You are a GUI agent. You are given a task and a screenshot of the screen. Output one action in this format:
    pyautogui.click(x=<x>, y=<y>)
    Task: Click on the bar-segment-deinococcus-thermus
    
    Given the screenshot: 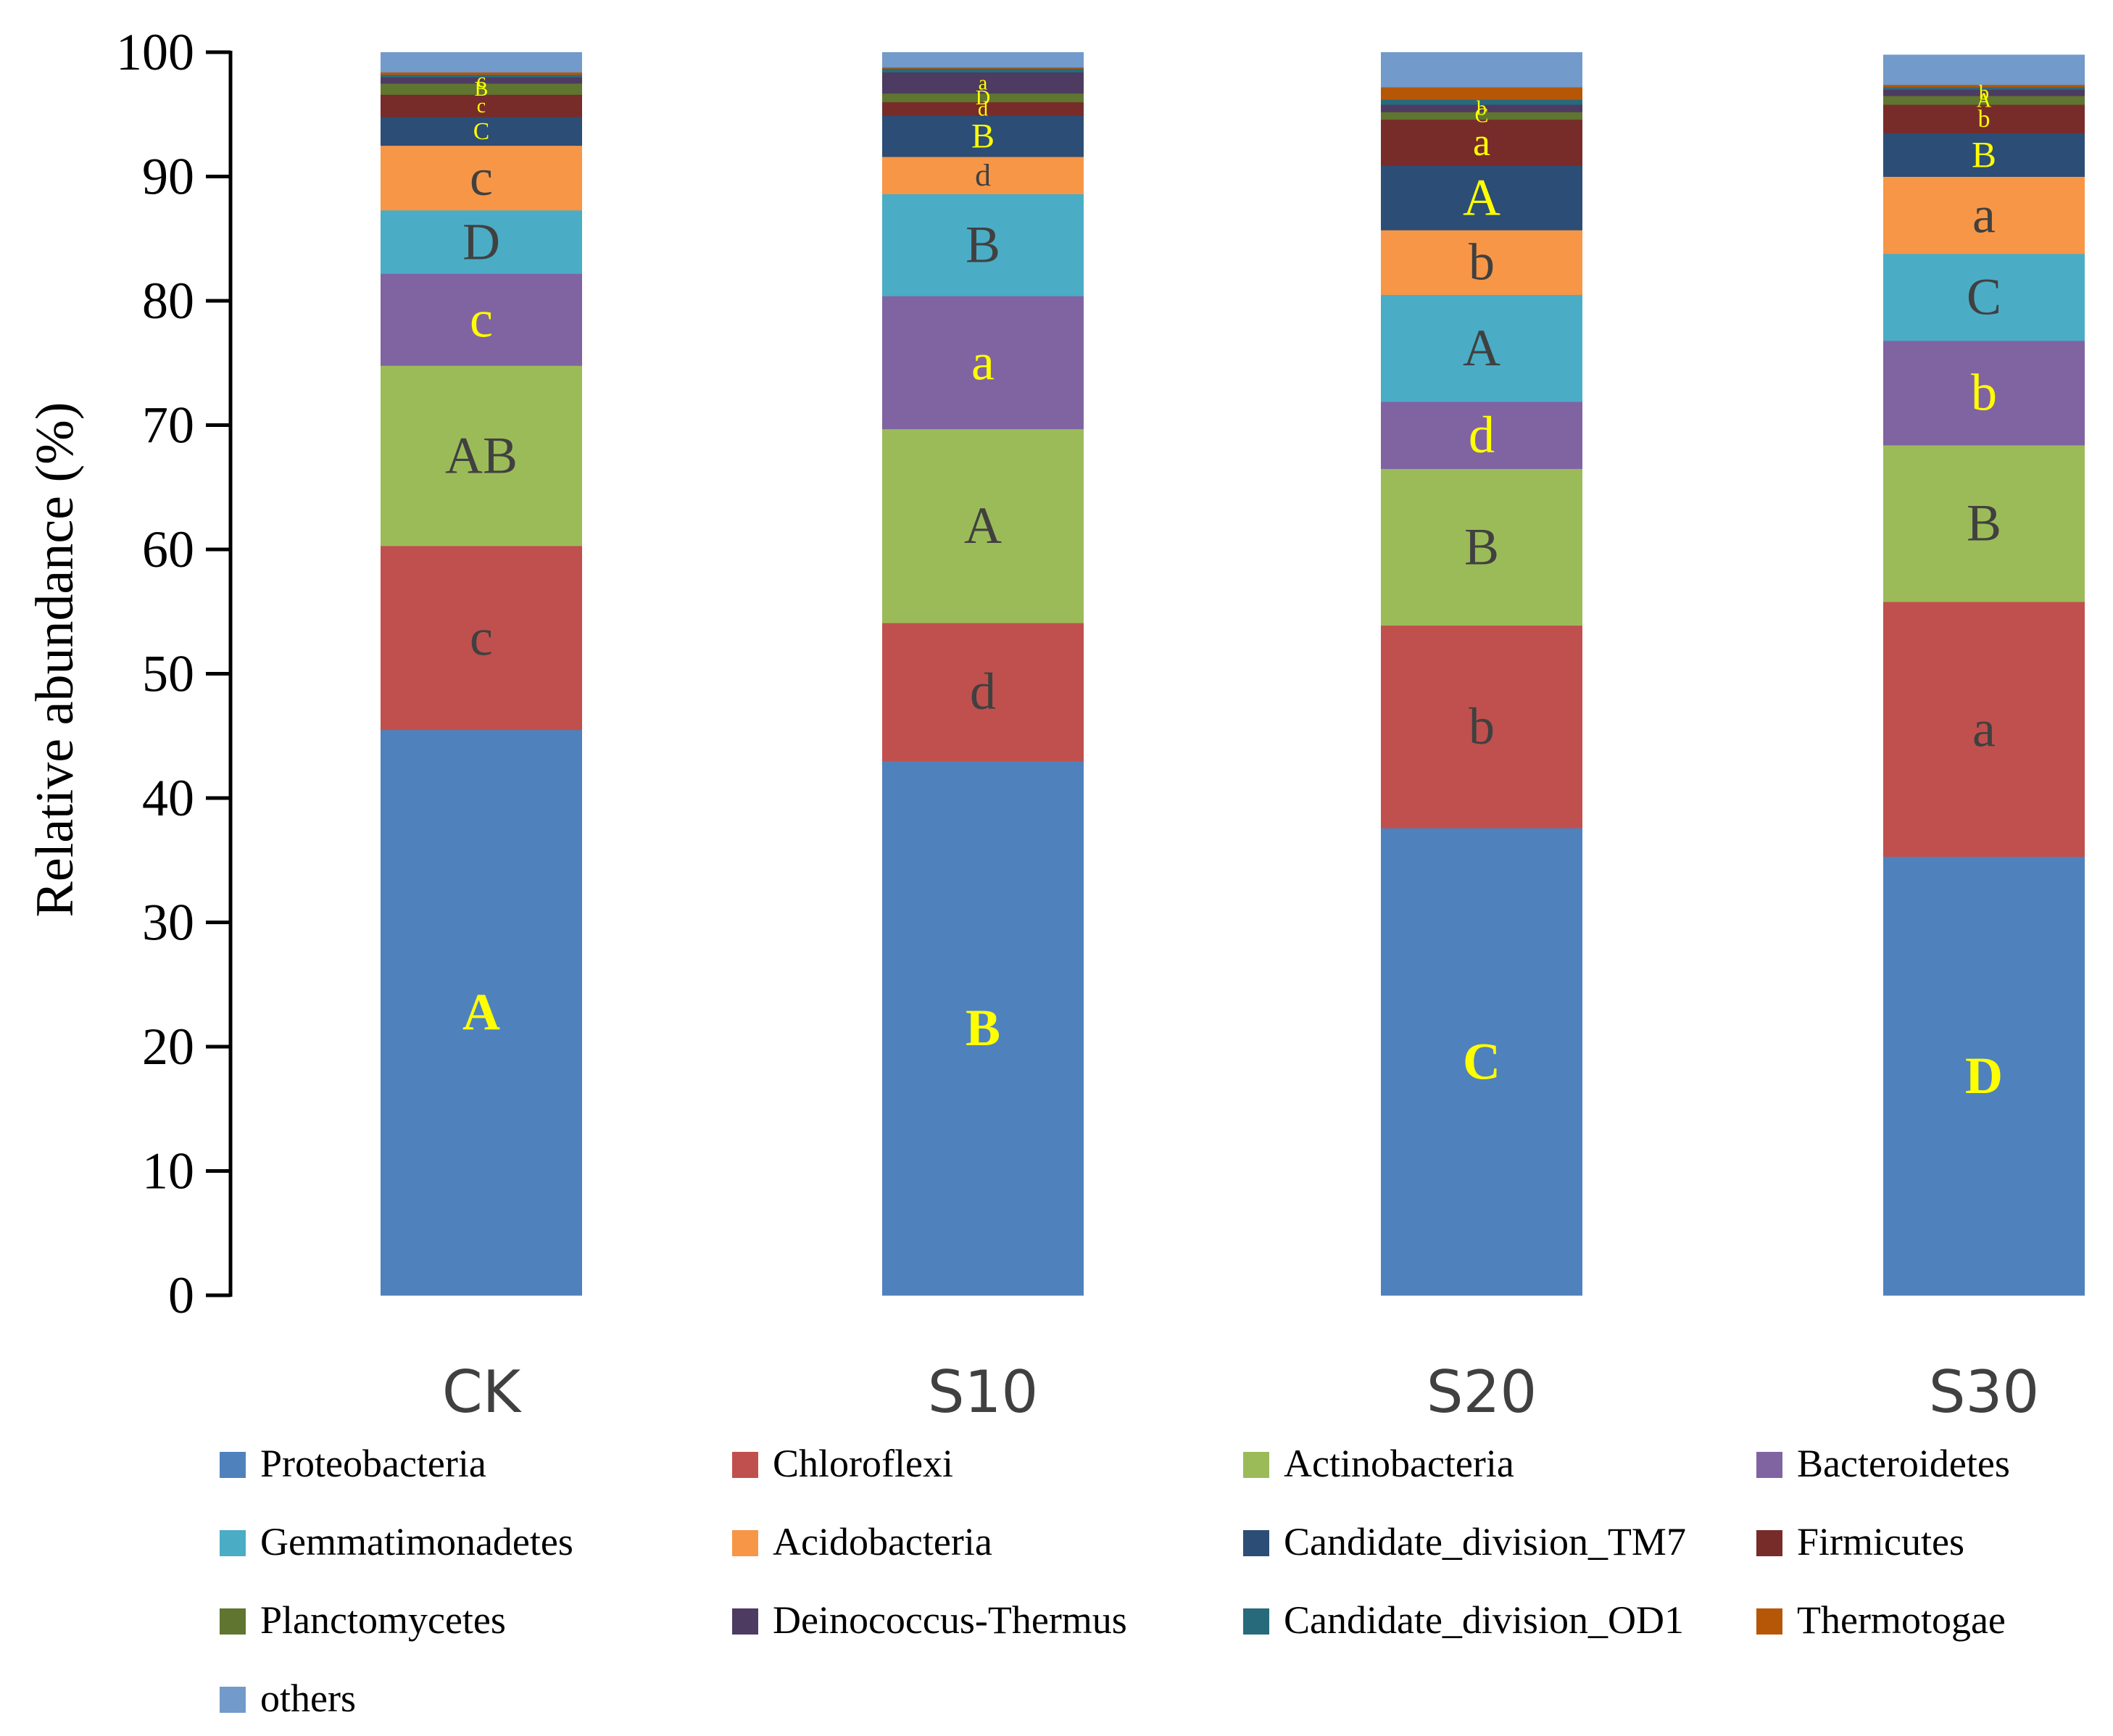 What is the action you would take?
    pyautogui.click(x=983, y=83)
    